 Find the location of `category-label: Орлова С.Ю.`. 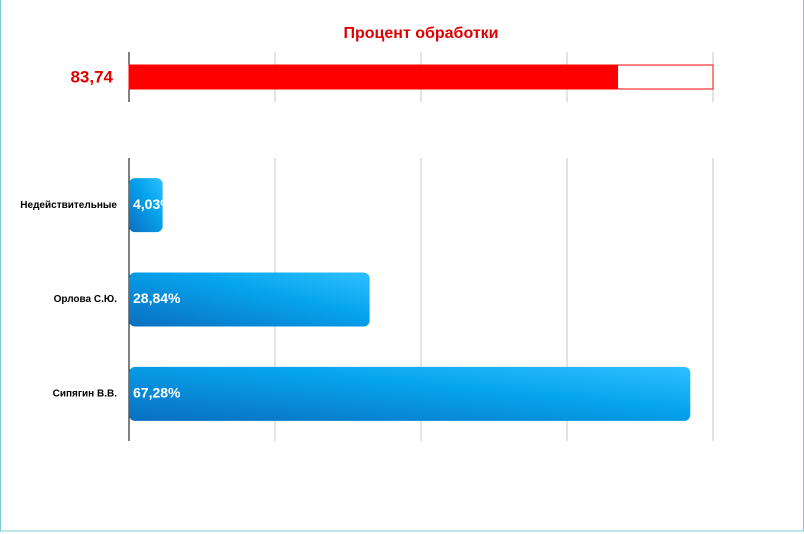

category-label: Орлова С.Ю. is located at coordinates (86, 299).